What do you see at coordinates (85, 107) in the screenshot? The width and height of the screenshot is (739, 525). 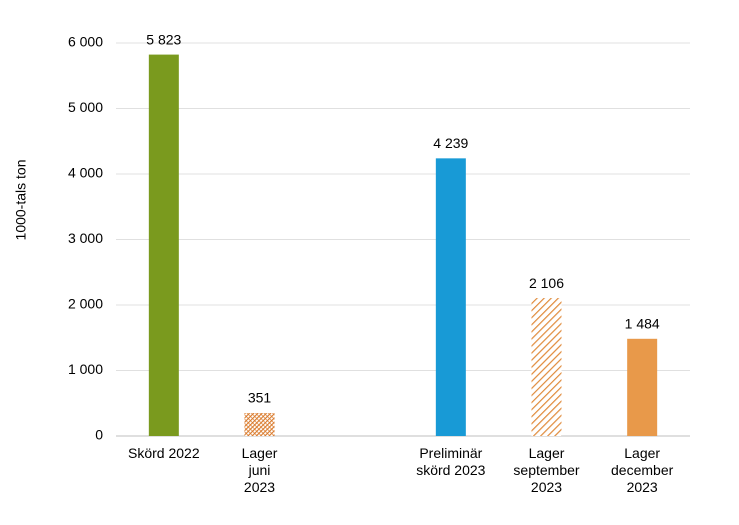 I see `y-tick-label: 5 000` at bounding box center [85, 107].